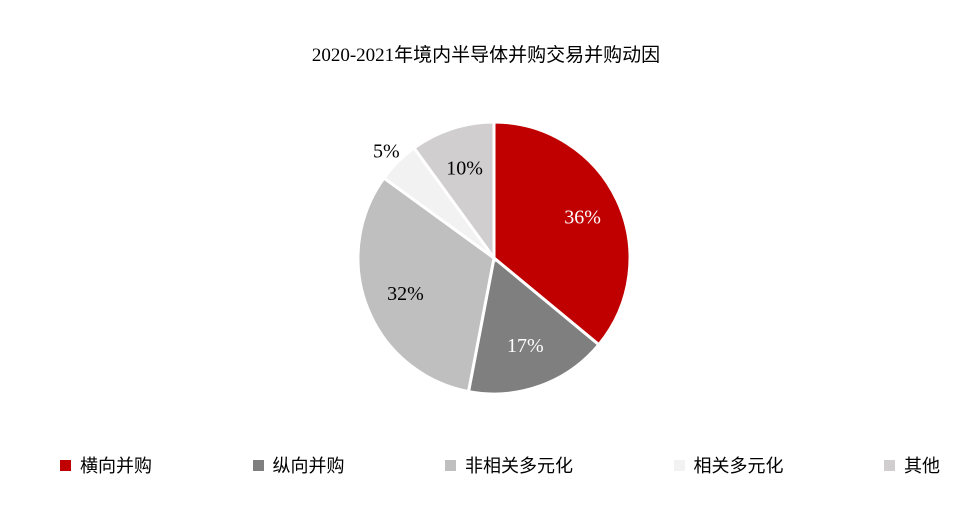 The height and width of the screenshot is (510, 972). I want to click on pie-slice-vertical, so click(533, 325).